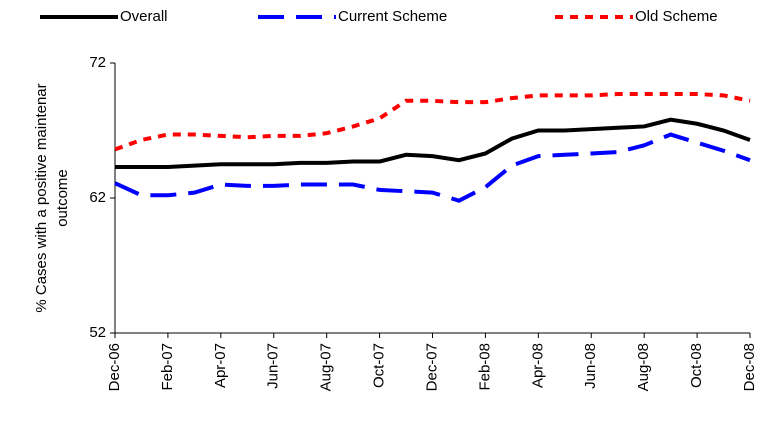 The width and height of the screenshot is (764, 422). What do you see at coordinates (326, 367) in the screenshot?
I see `x-tick-label: Aug-07` at bounding box center [326, 367].